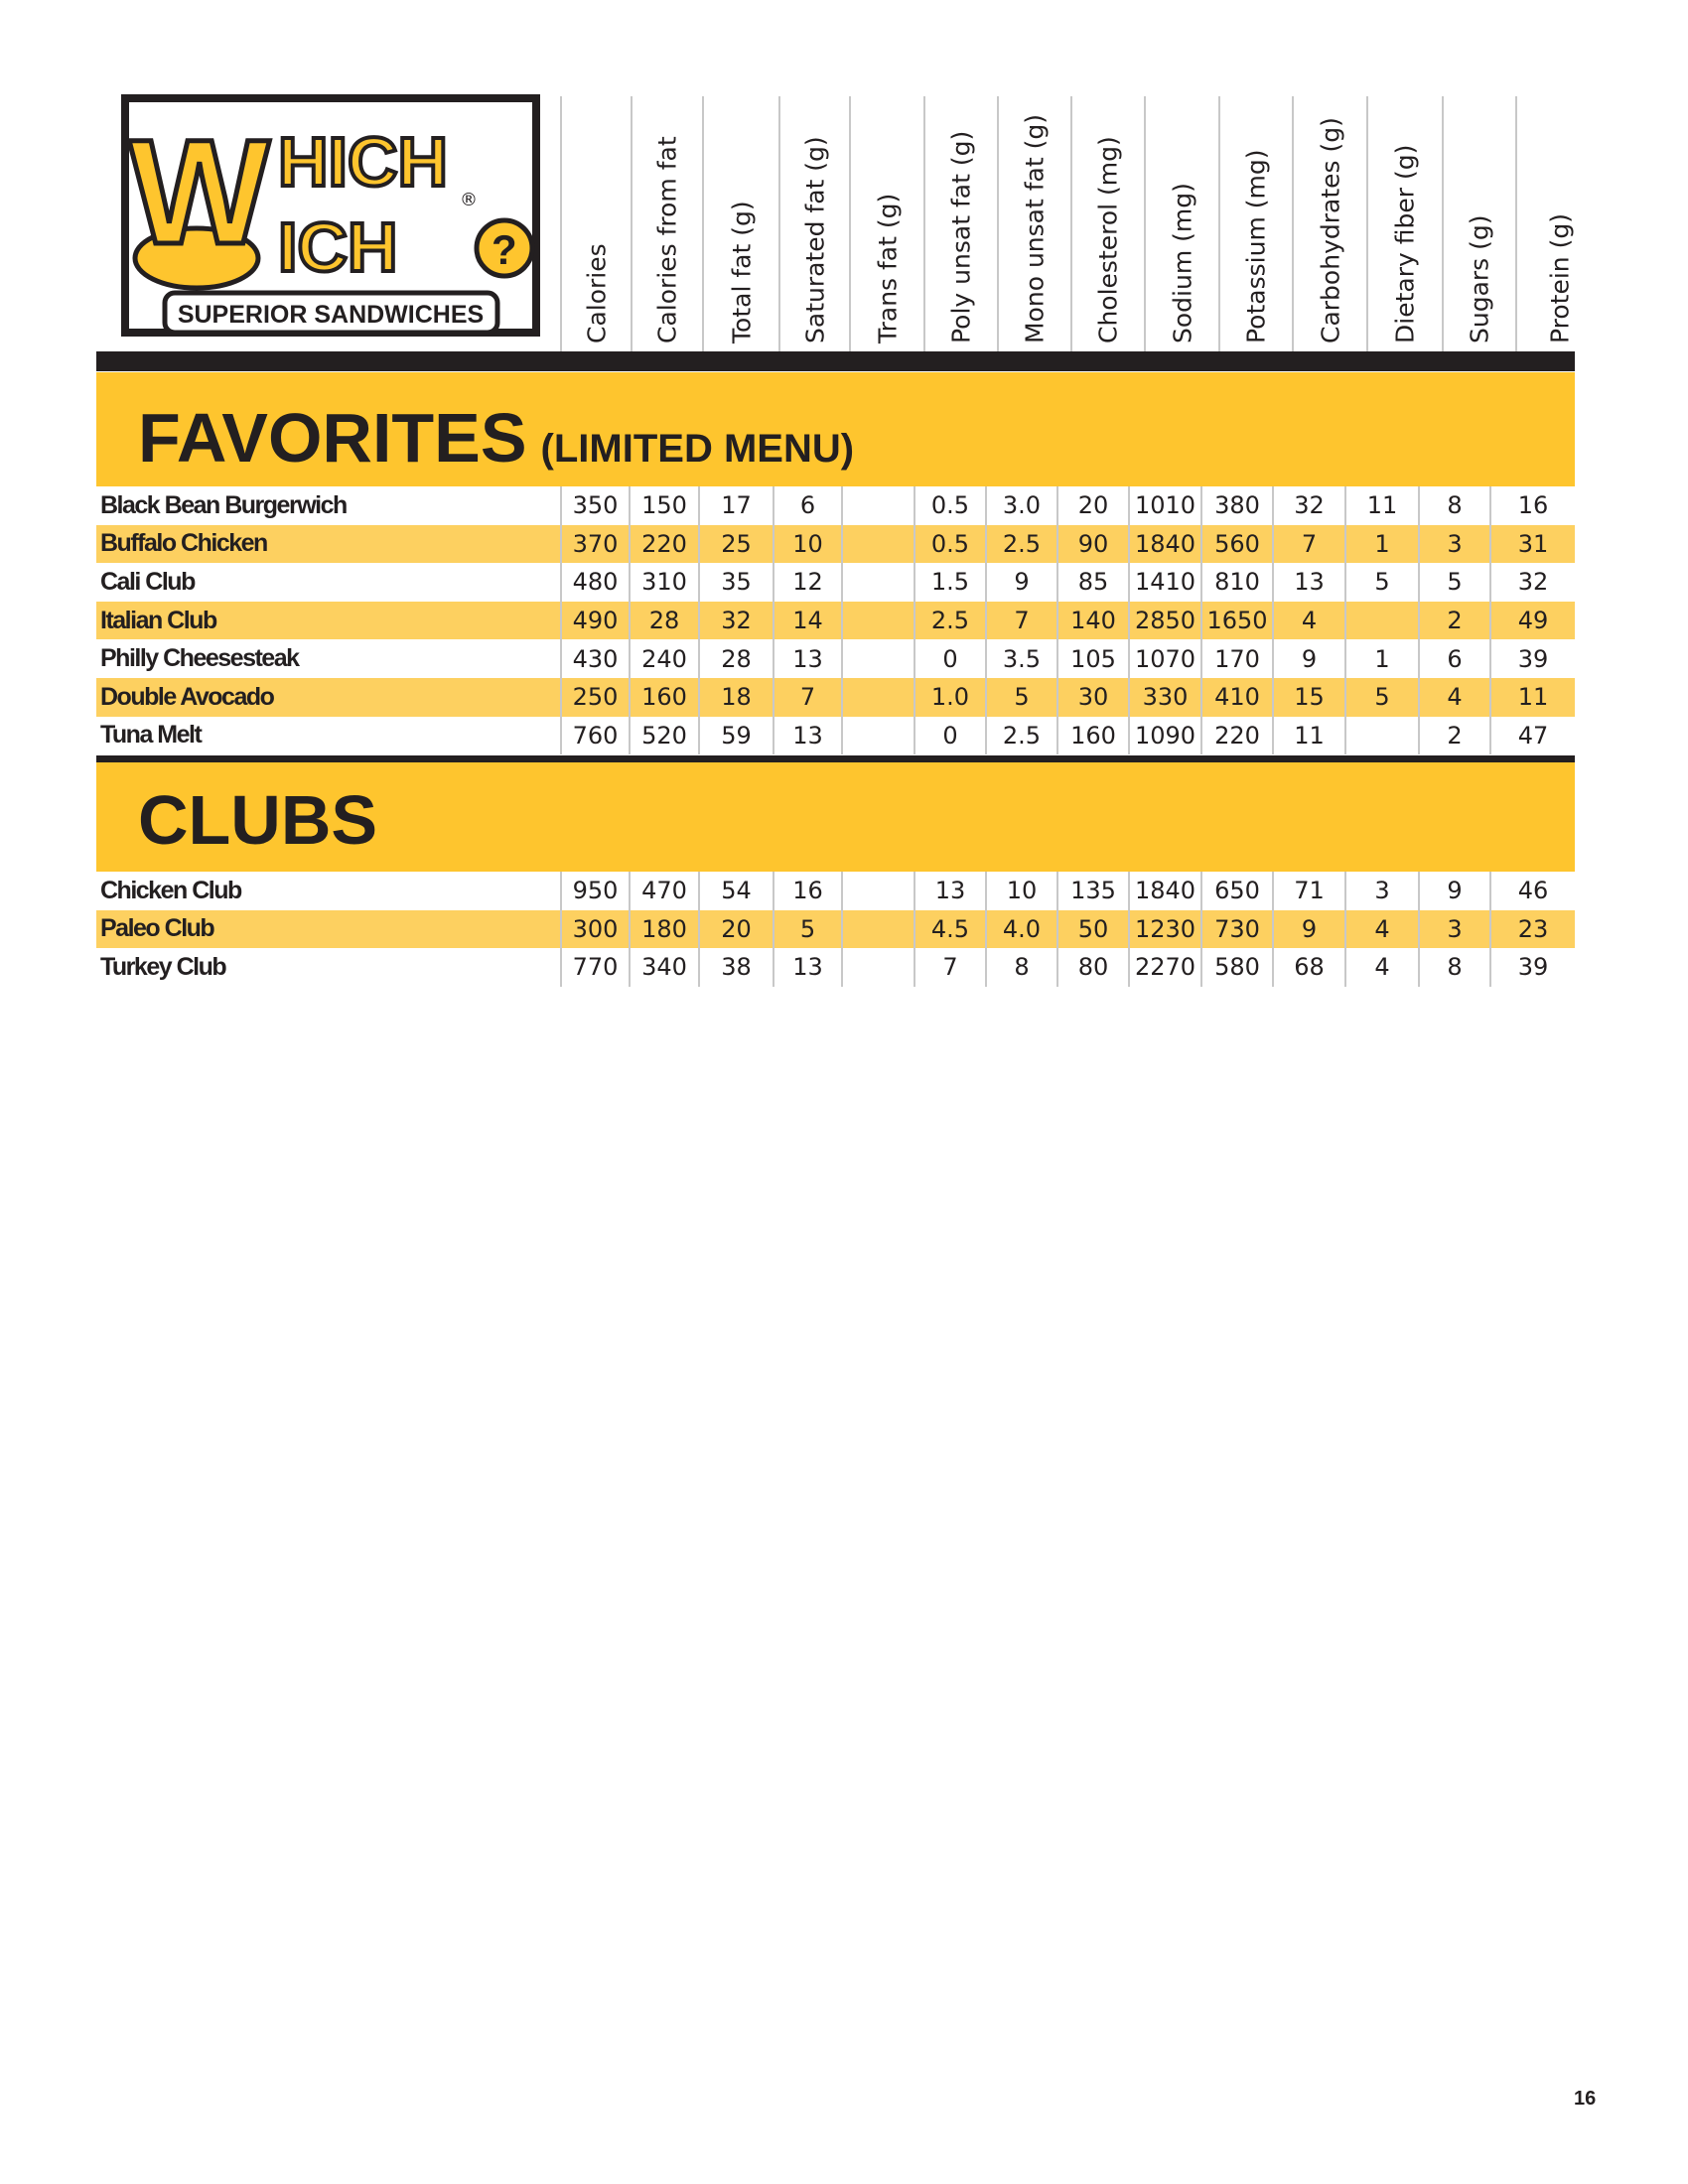 The image size is (1688, 2184). Describe the element at coordinates (949, 658) in the screenshot. I see `nutrition-value: 0` at that location.